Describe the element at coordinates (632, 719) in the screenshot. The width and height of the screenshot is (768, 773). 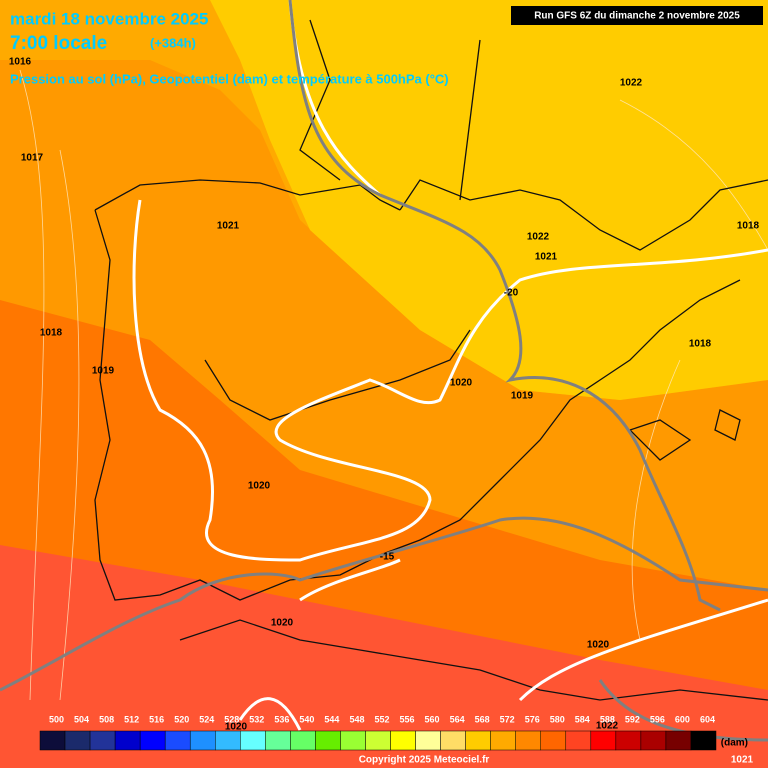
I see `legend-label: 592` at that location.